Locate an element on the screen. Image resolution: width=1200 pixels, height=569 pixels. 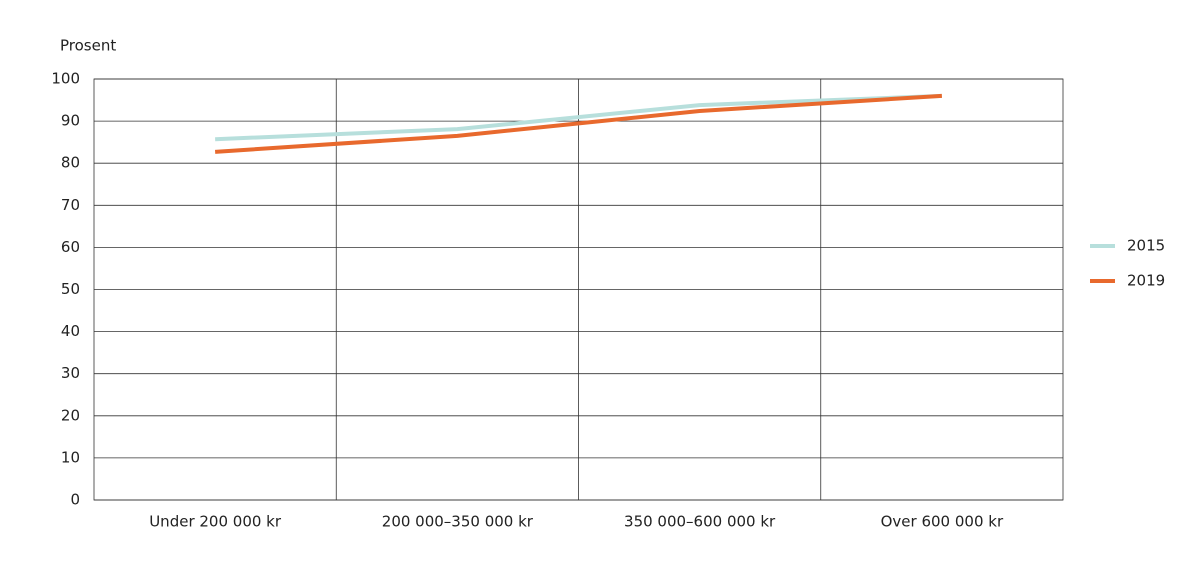
x-tick-label: 350 000–600 000 kr is located at coordinates (700, 522).